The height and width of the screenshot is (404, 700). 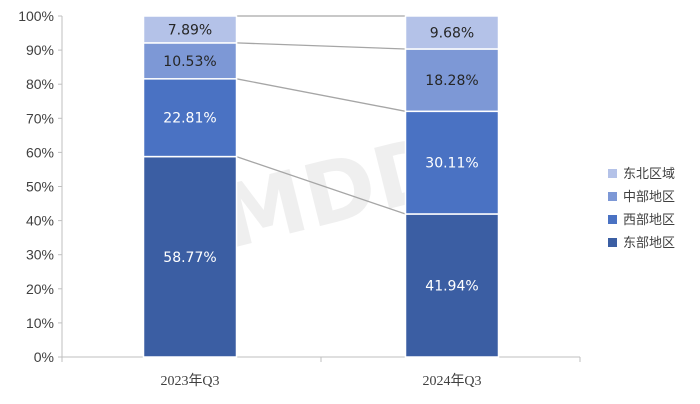 What do you see at coordinates (451, 164) in the screenshot?
I see `data-label: 30.11%` at bounding box center [451, 164].